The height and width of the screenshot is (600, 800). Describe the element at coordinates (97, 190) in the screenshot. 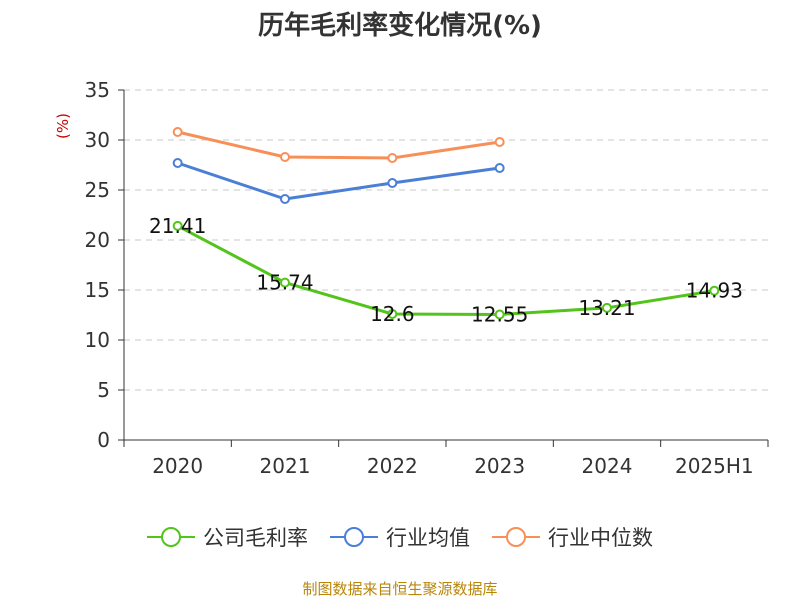

I see `y-tick-label: 25` at that location.